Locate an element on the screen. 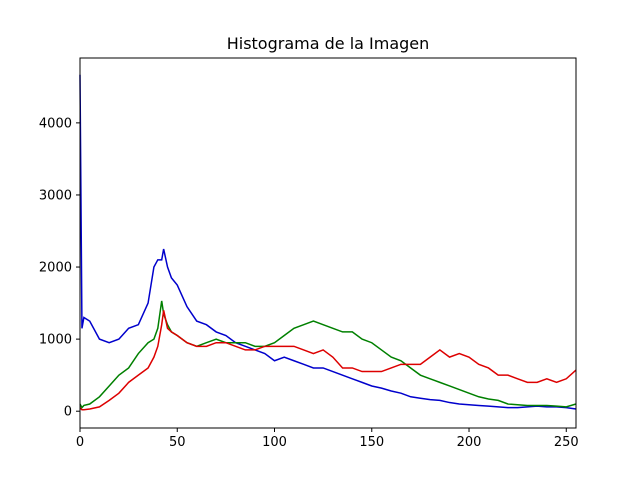 This screenshot has width=640, height=480. y-tick-label: 0 is located at coordinates (68, 412).